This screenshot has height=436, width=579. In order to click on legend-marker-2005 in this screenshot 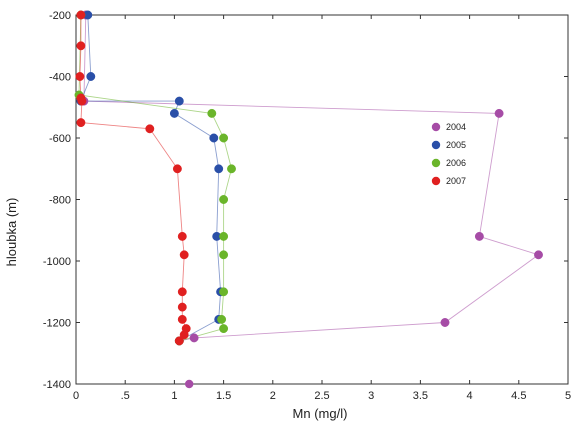, I will do `click(436, 145)`.